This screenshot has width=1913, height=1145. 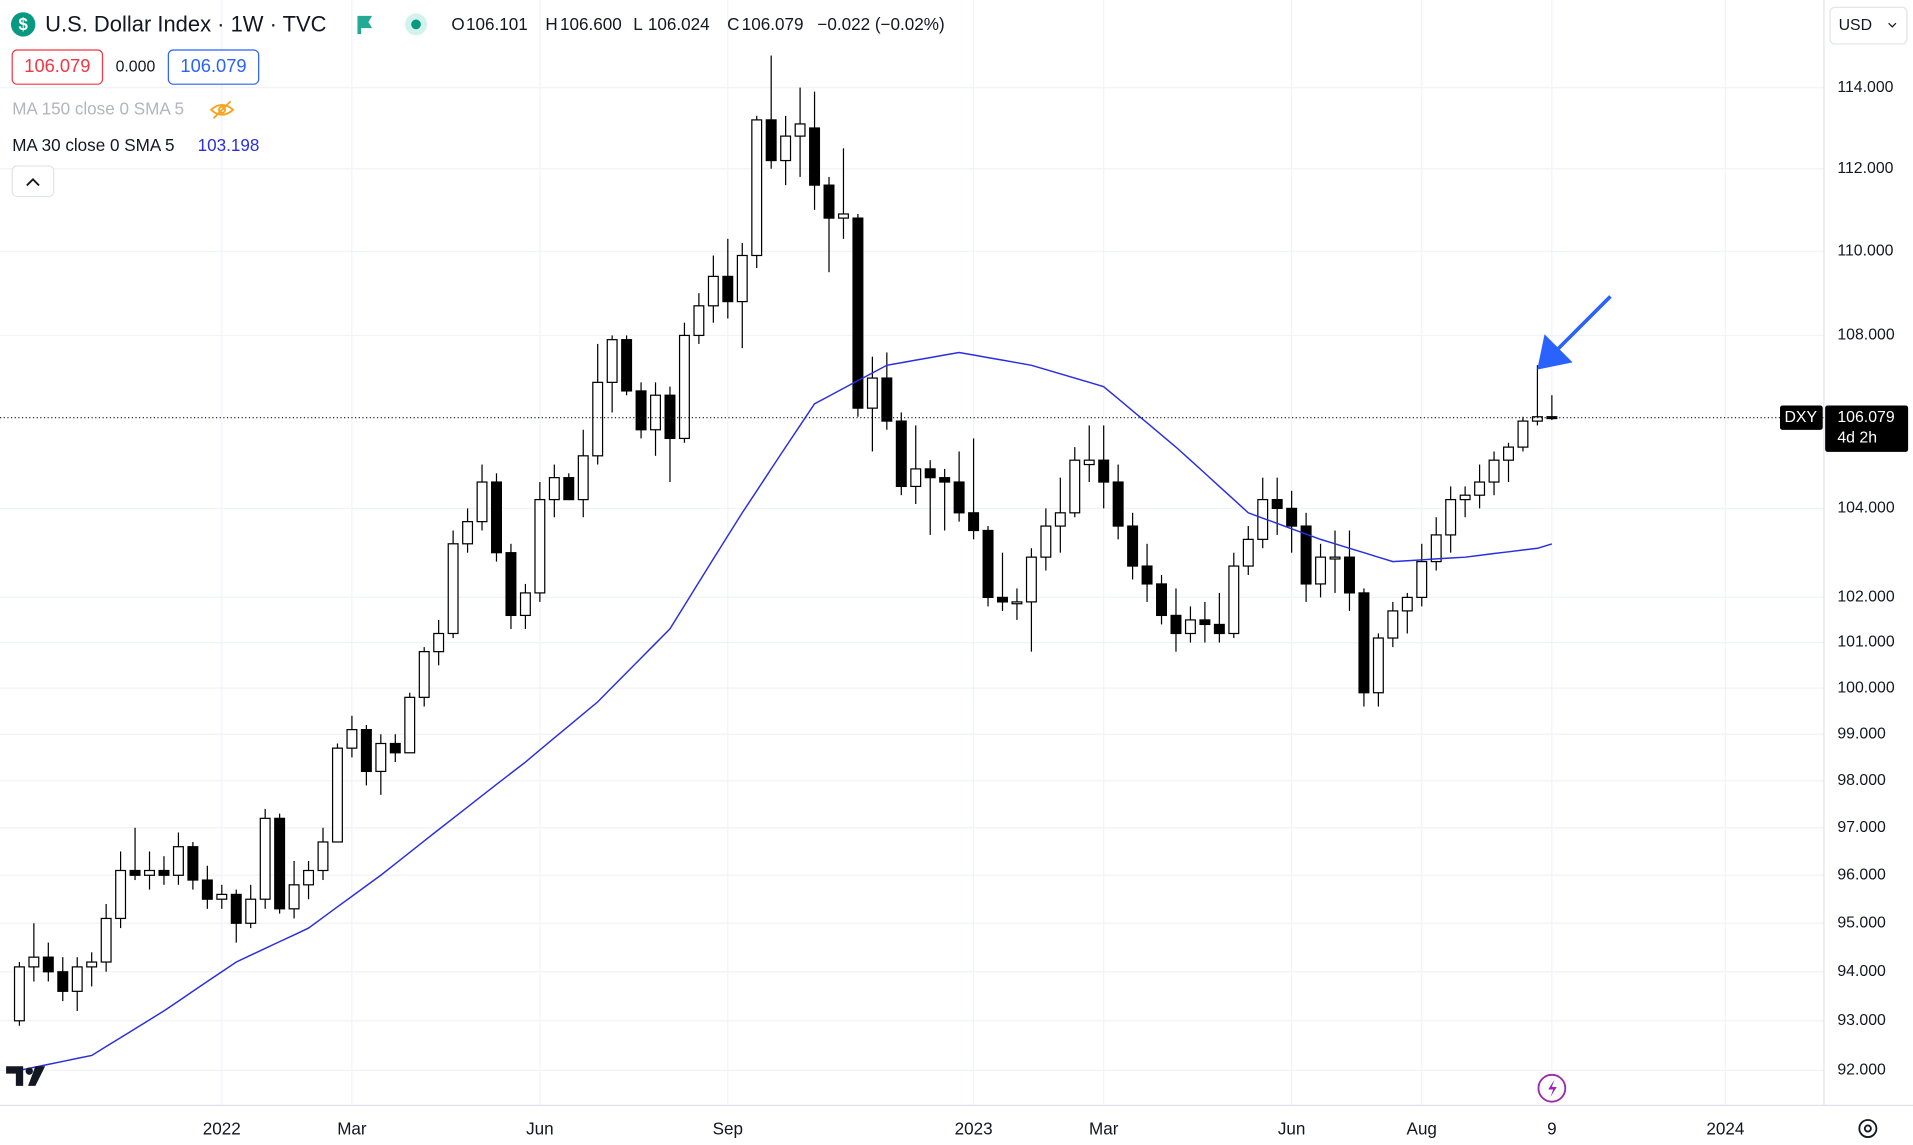 What do you see at coordinates (1857, 438) in the screenshot?
I see `price-tag-countdown: 4d 2h` at bounding box center [1857, 438].